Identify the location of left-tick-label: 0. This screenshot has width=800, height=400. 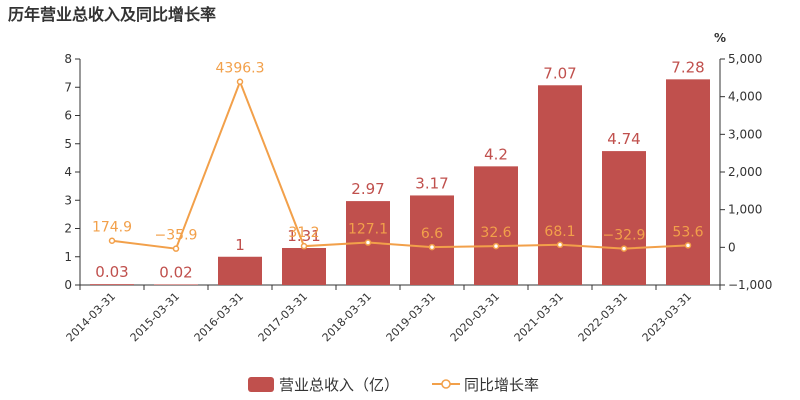
(68, 285).